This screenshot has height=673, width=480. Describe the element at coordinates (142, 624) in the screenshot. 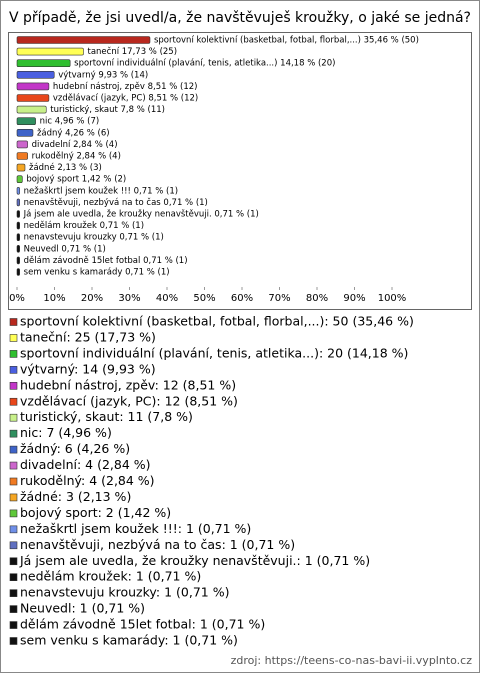

I see `legend-label: dělám závodně 15let fotbal: 1 (0,71 %)` at that location.